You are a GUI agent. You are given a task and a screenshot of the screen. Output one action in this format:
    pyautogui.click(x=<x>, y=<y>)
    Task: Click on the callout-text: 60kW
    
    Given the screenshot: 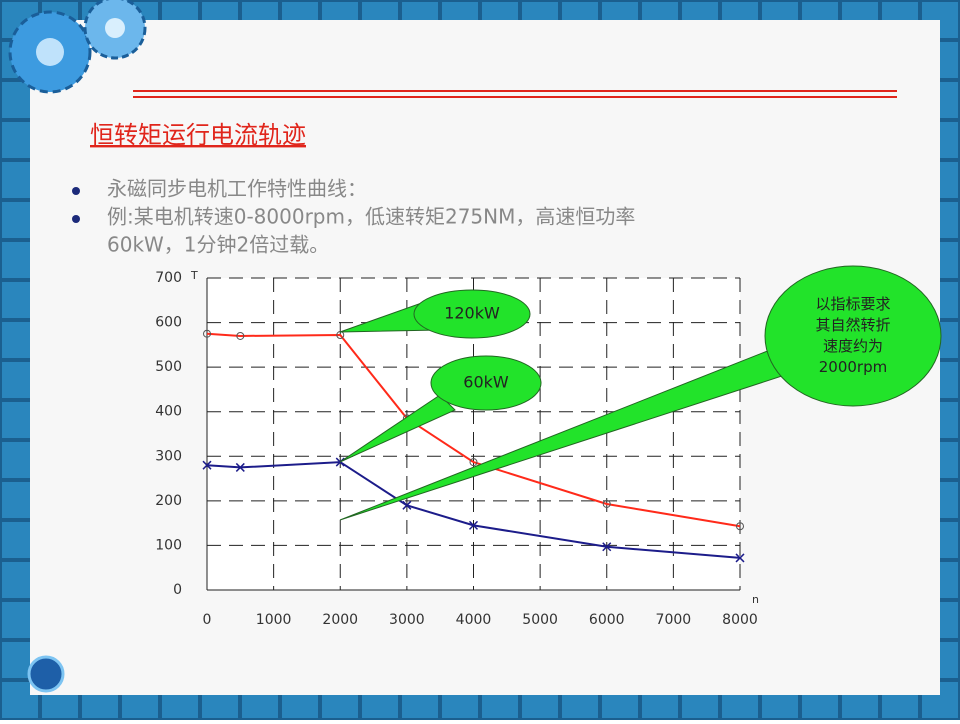 What is the action you would take?
    pyautogui.click(x=486, y=382)
    